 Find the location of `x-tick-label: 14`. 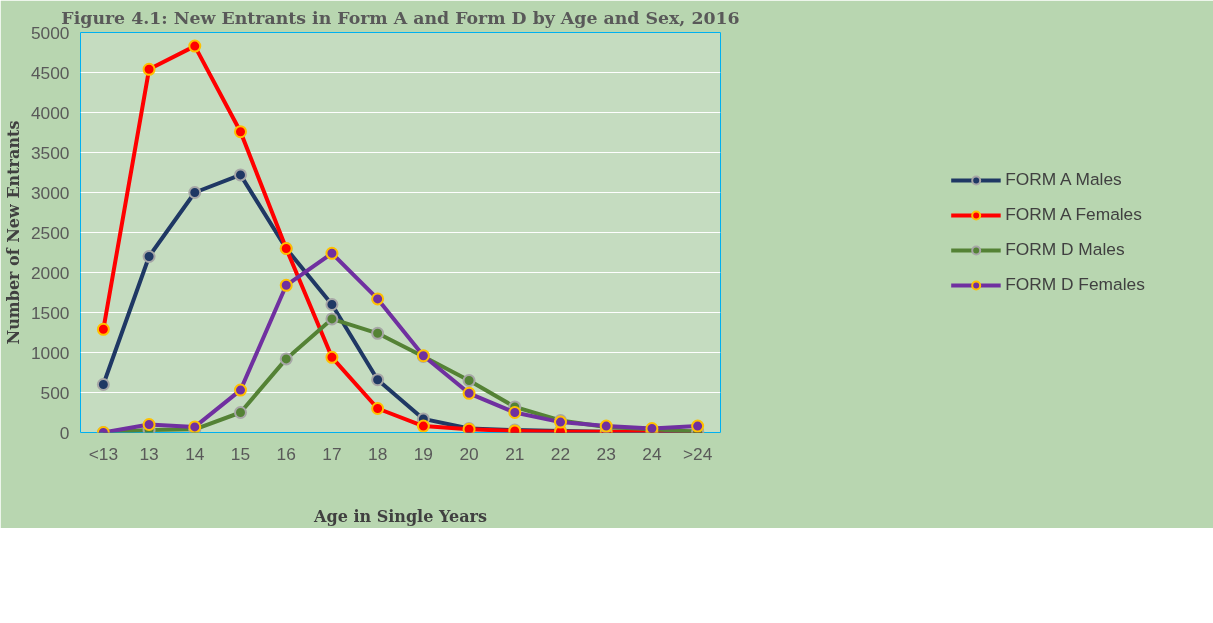

x-tick-label: 14 is located at coordinates (195, 453).